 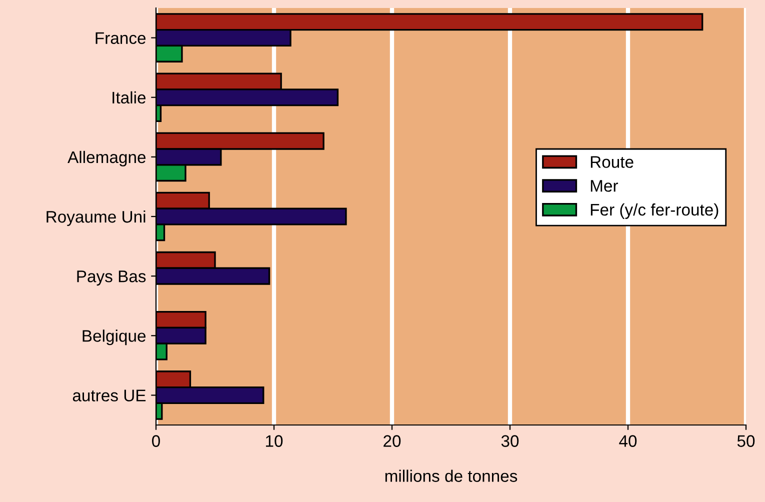 I want to click on x-tick-label: 40, so click(x=628, y=441).